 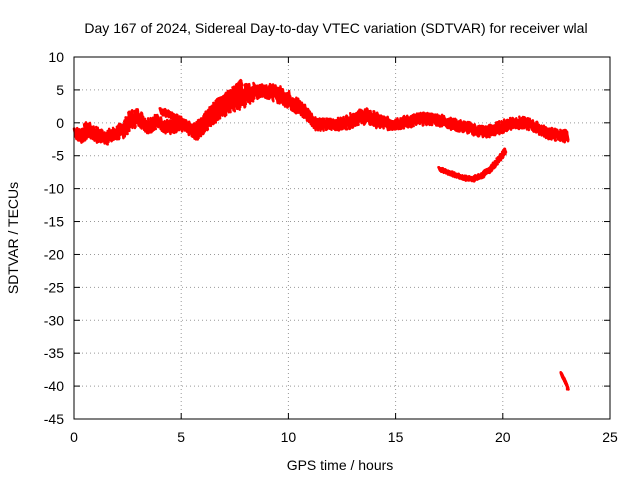 I want to click on x-tick-label: 0, so click(x=74, y=437).